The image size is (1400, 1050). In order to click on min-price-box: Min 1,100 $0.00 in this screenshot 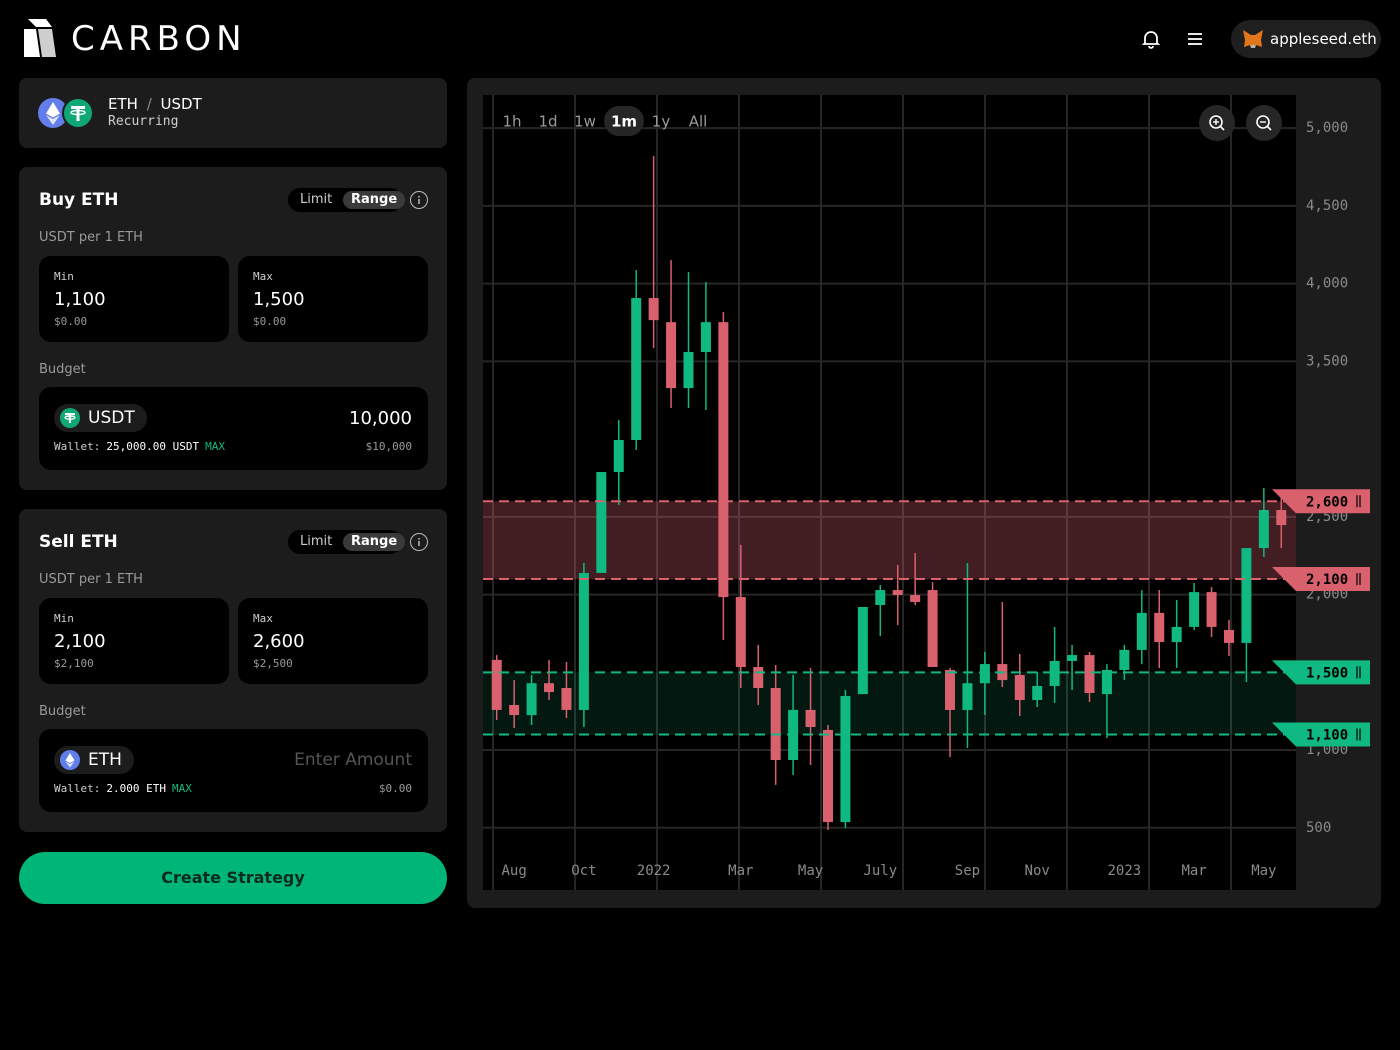, I will do `click(134, 299)`.